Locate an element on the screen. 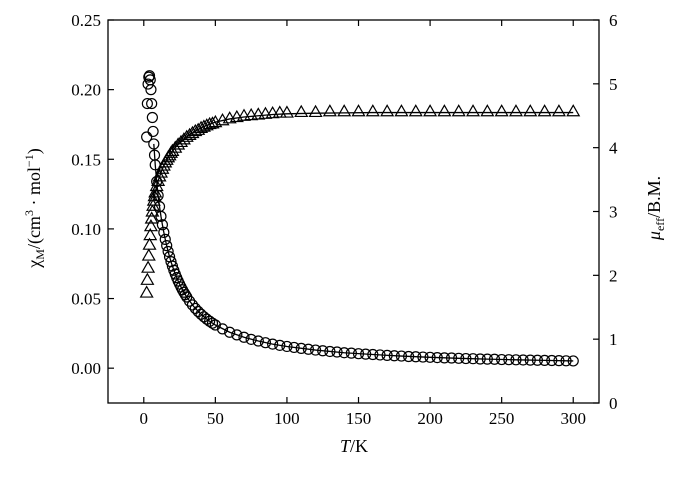  y-right-label-mu: μ is located at coordinates (654, 236).